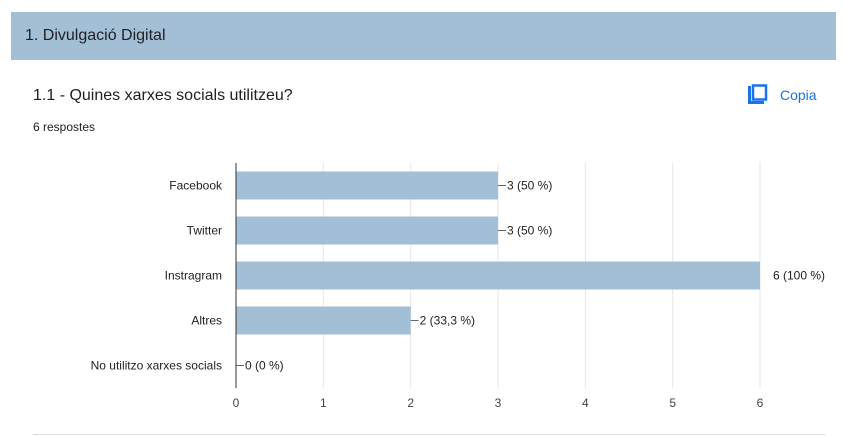 This screenshot has width=844, height=436. Describe the element at coordinates (64, 127) in the screenshot. I see `response-count: 6 respostes` at that location.